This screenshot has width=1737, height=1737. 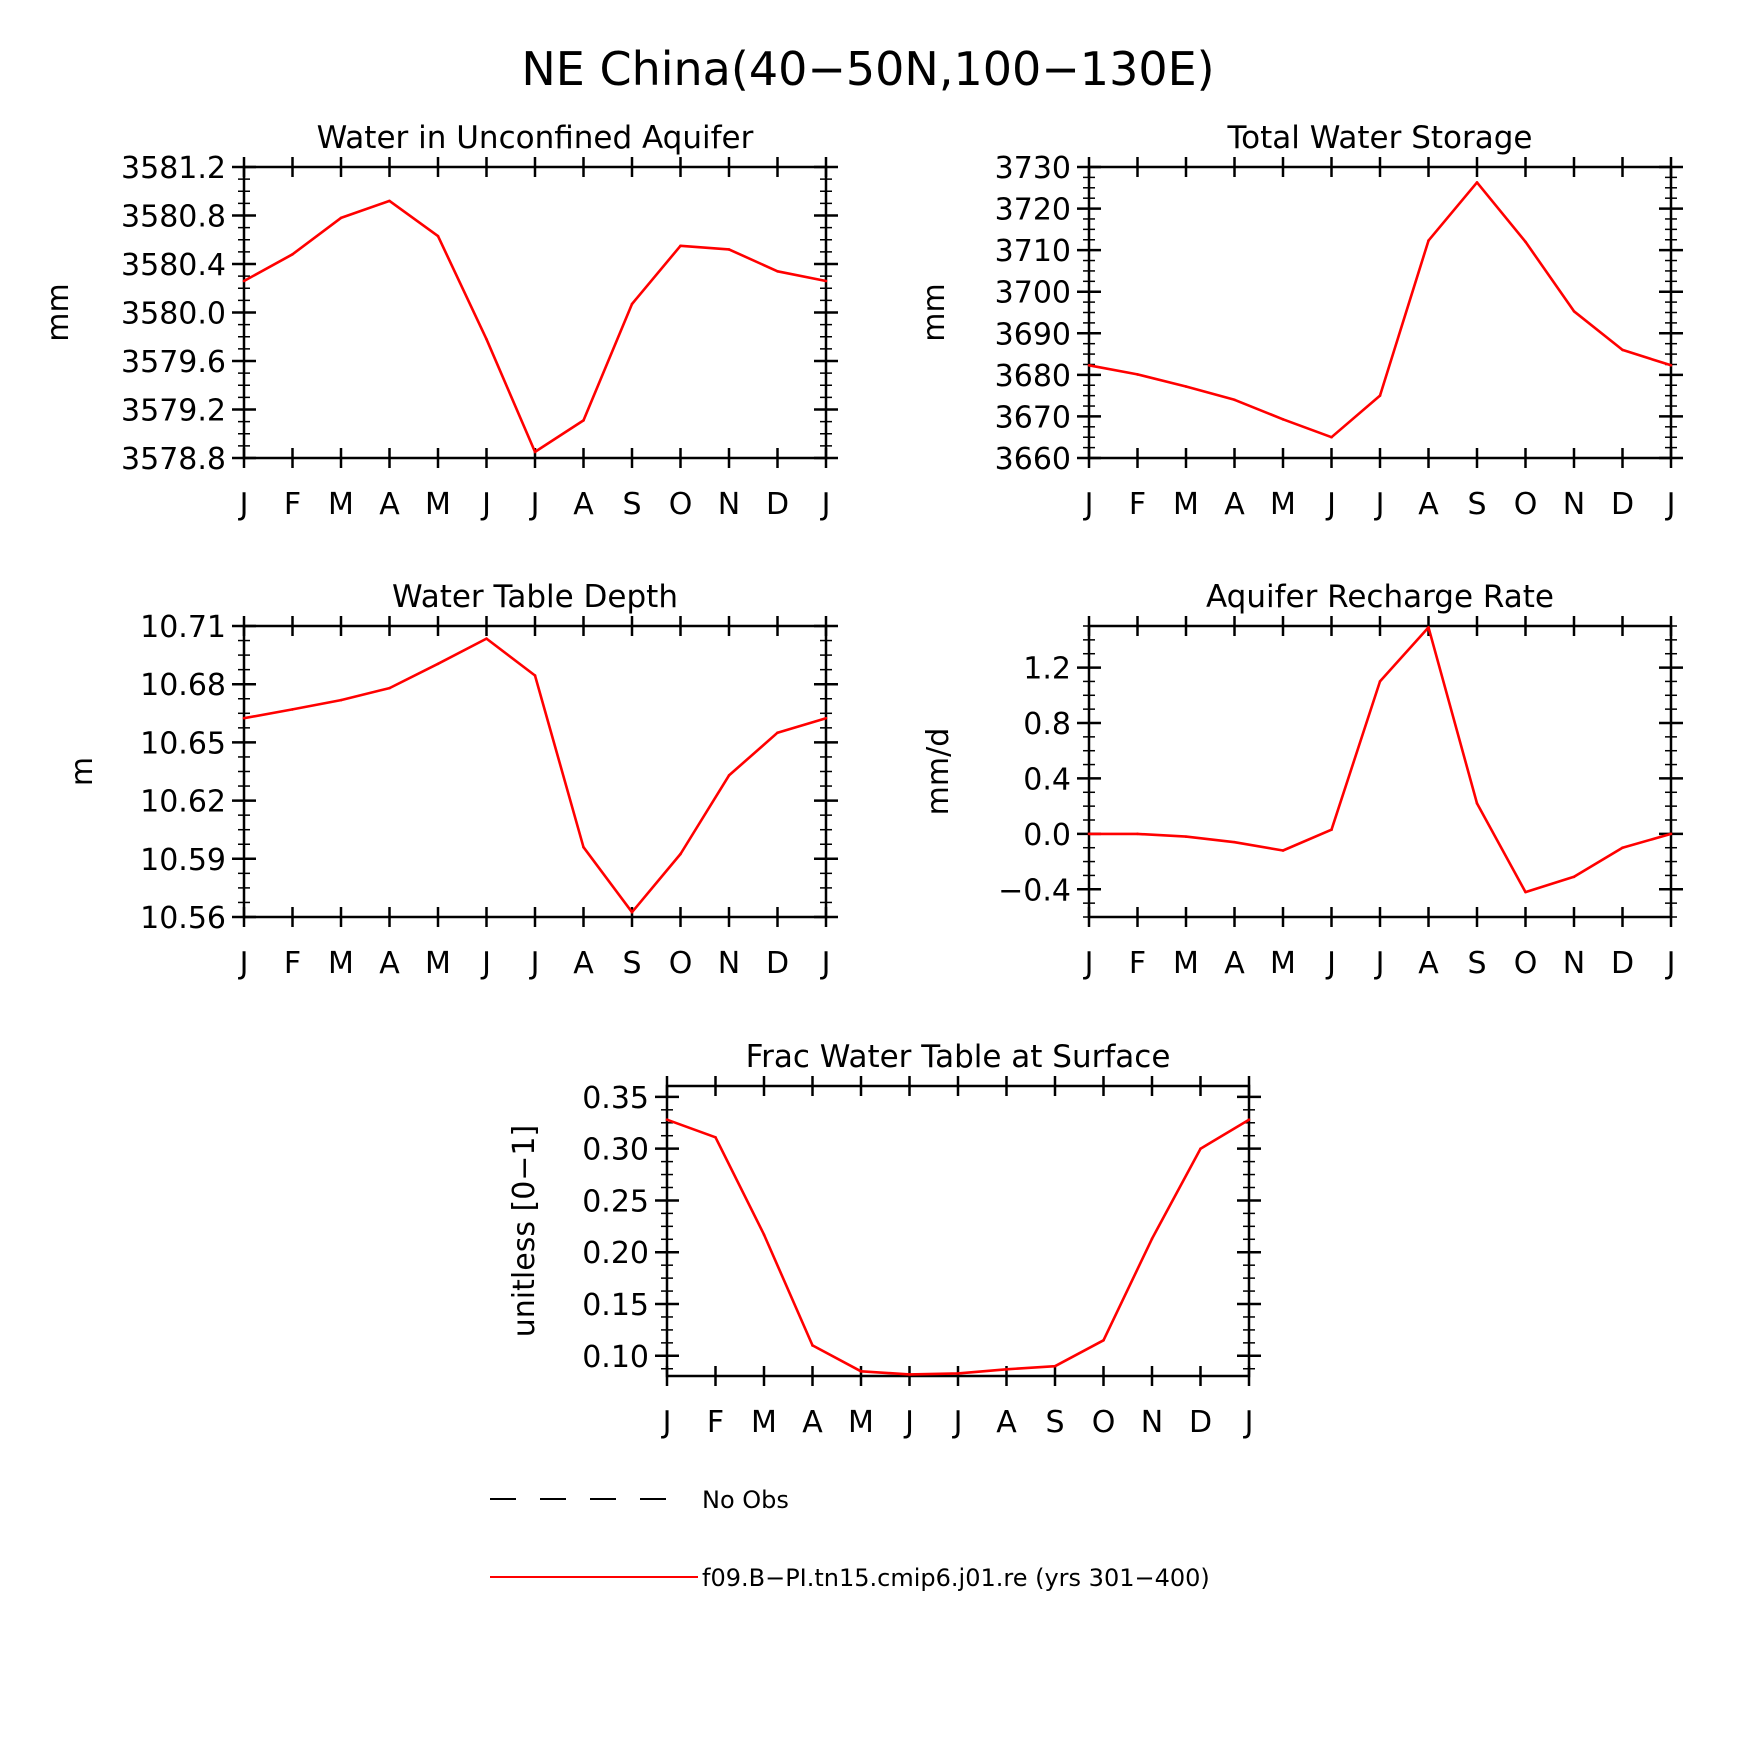 I want to click on y-tick-label: 3578.8, so click(x=173, y=459).